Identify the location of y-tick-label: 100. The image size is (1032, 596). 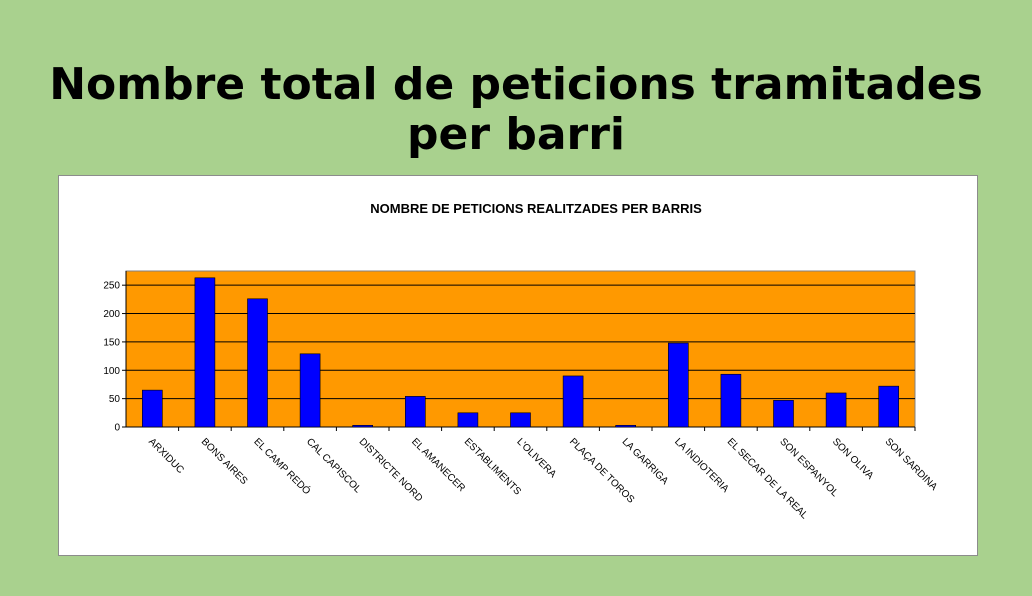
(111, 371).